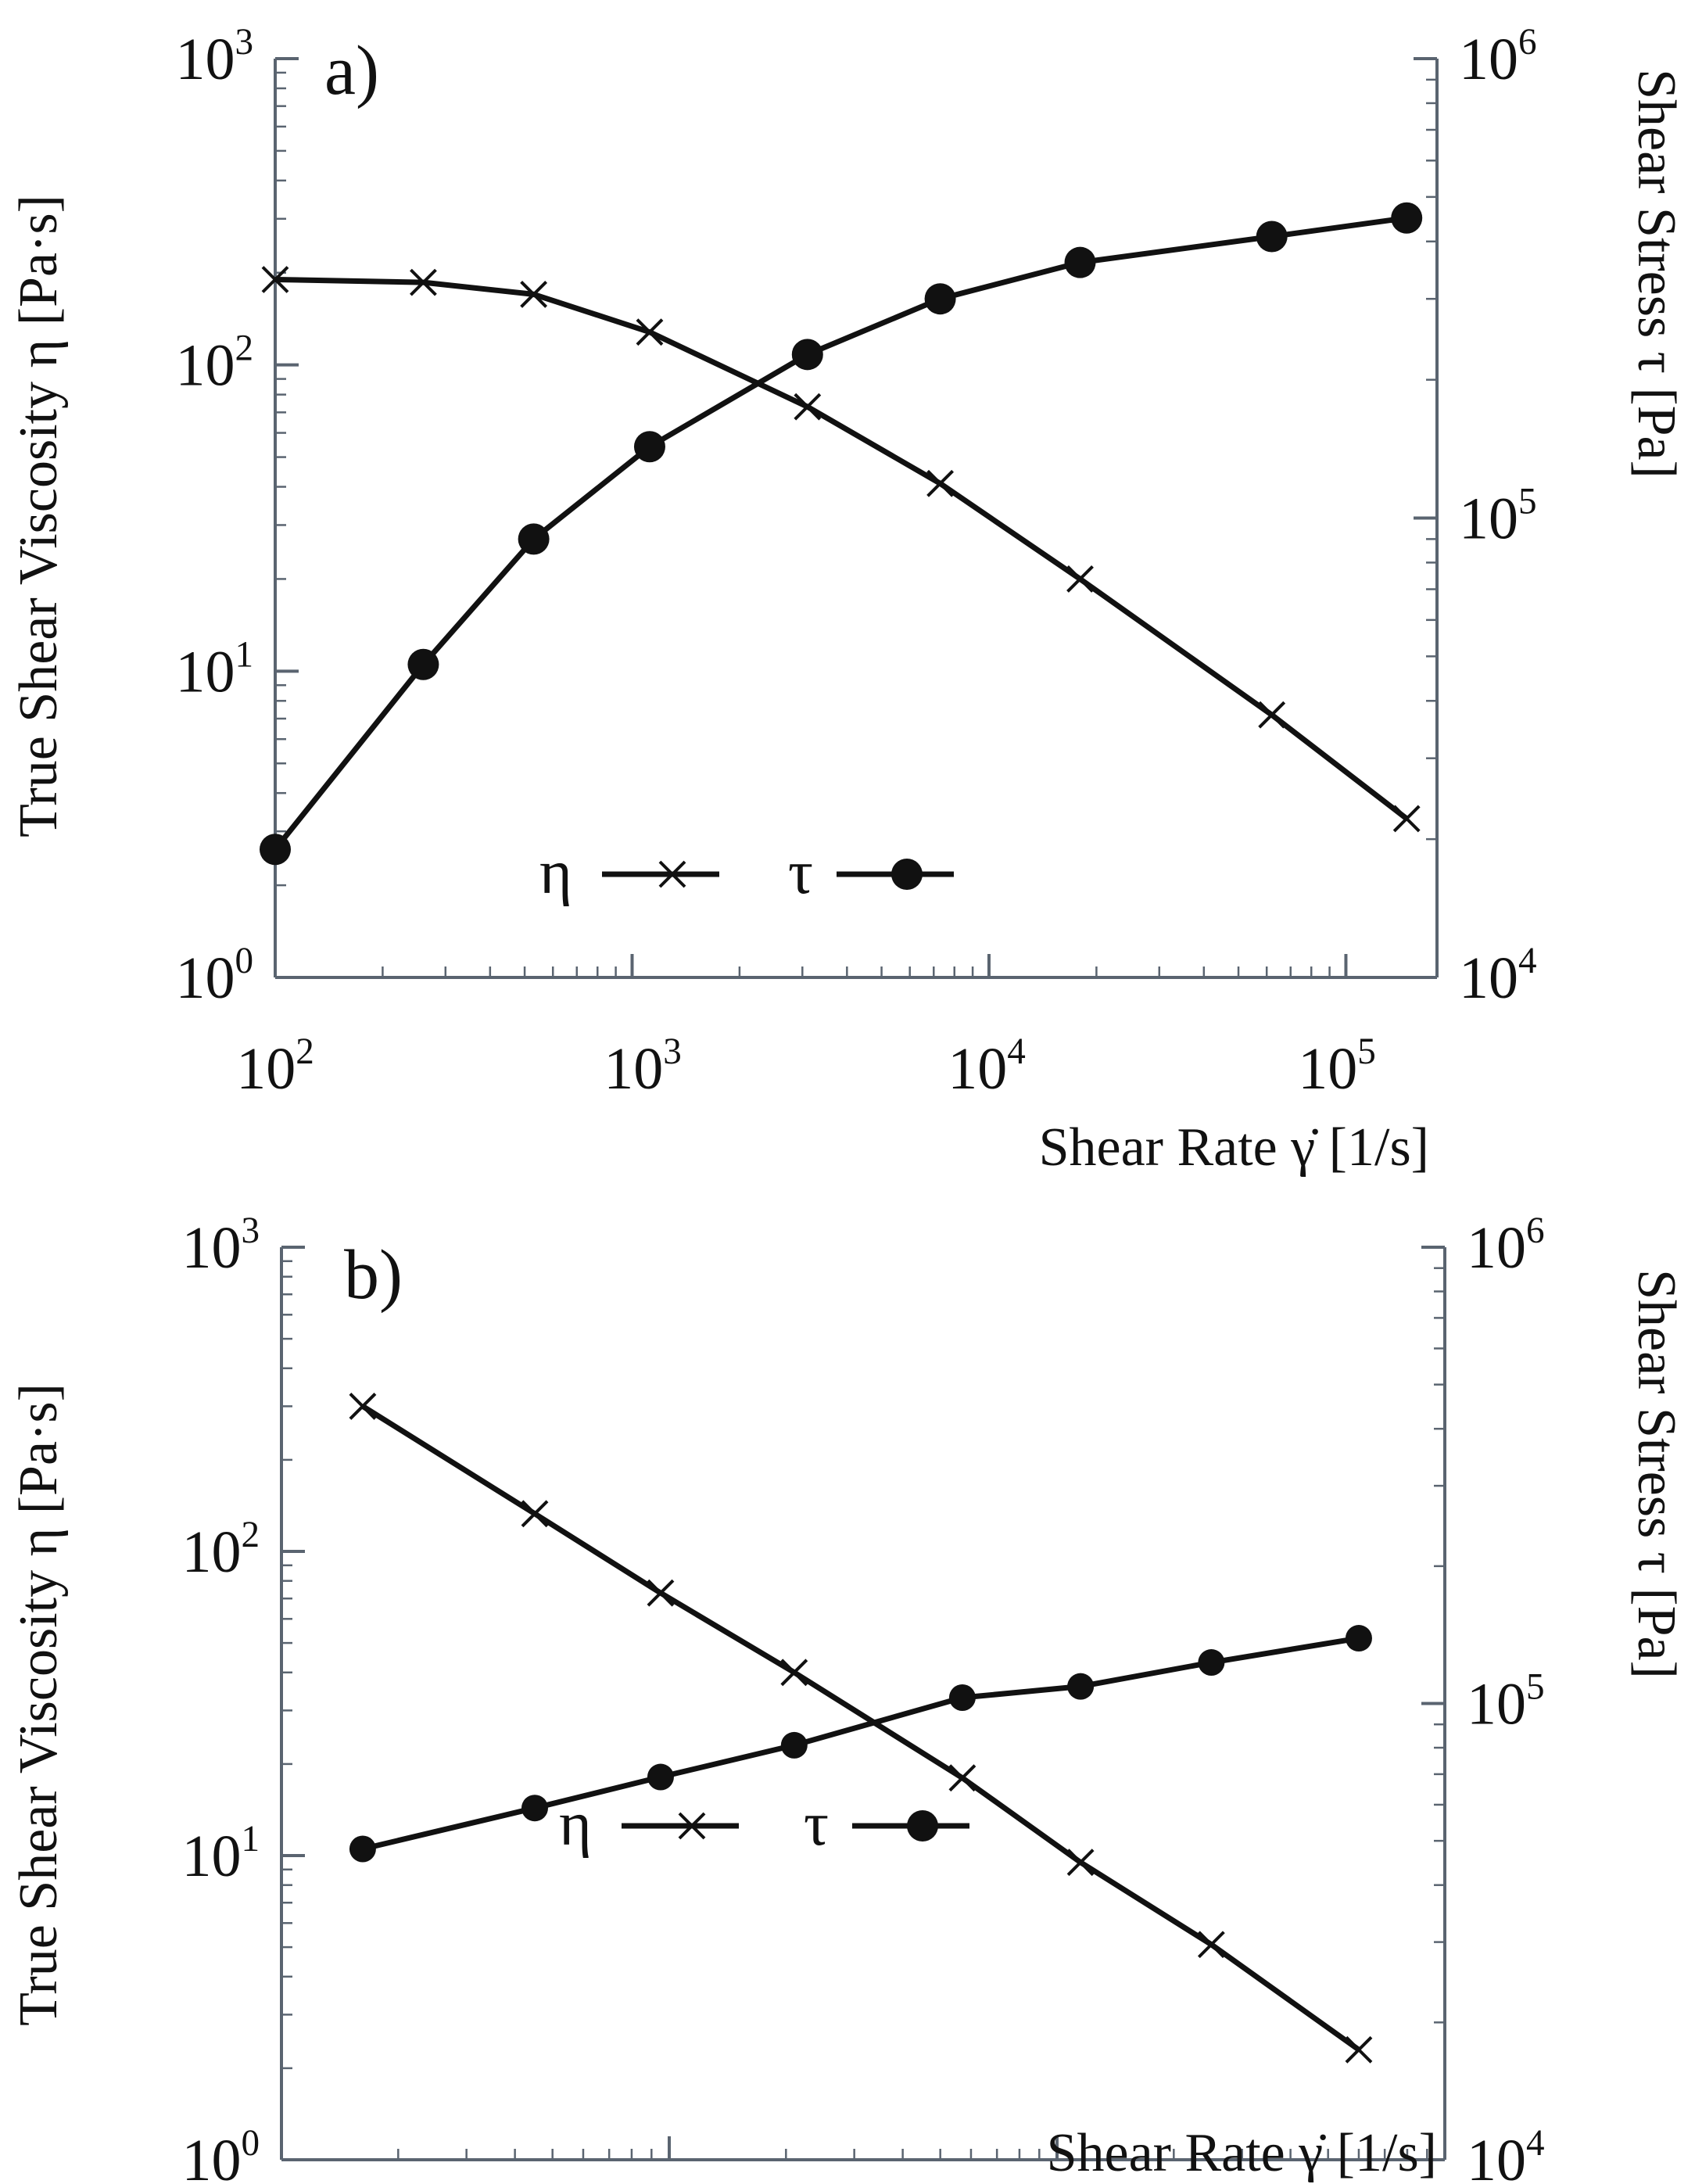 This screenshot has width=1695, height=2184. I want to click on series-line-tau, so click(861, 1743).